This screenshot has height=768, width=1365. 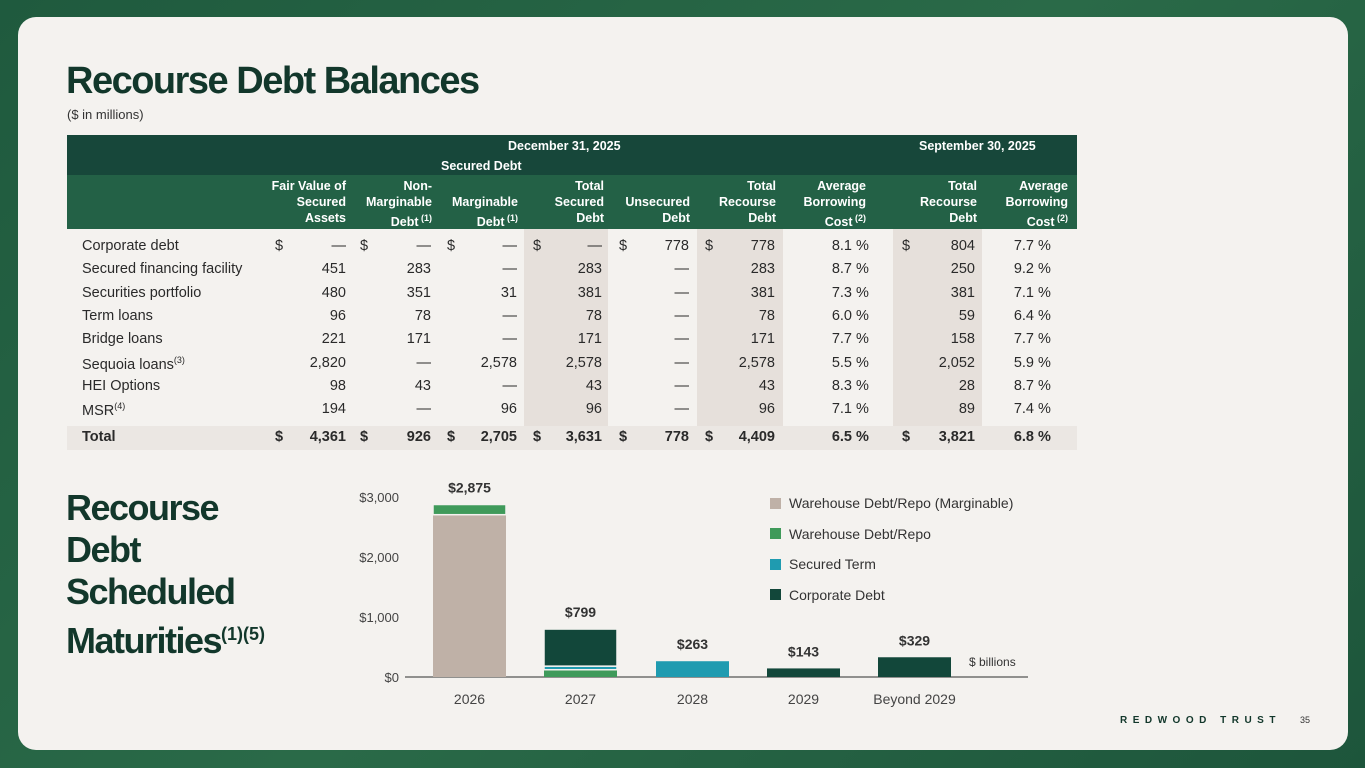 I want to click on cell-value: 8.1, so click(x=841, y=246).